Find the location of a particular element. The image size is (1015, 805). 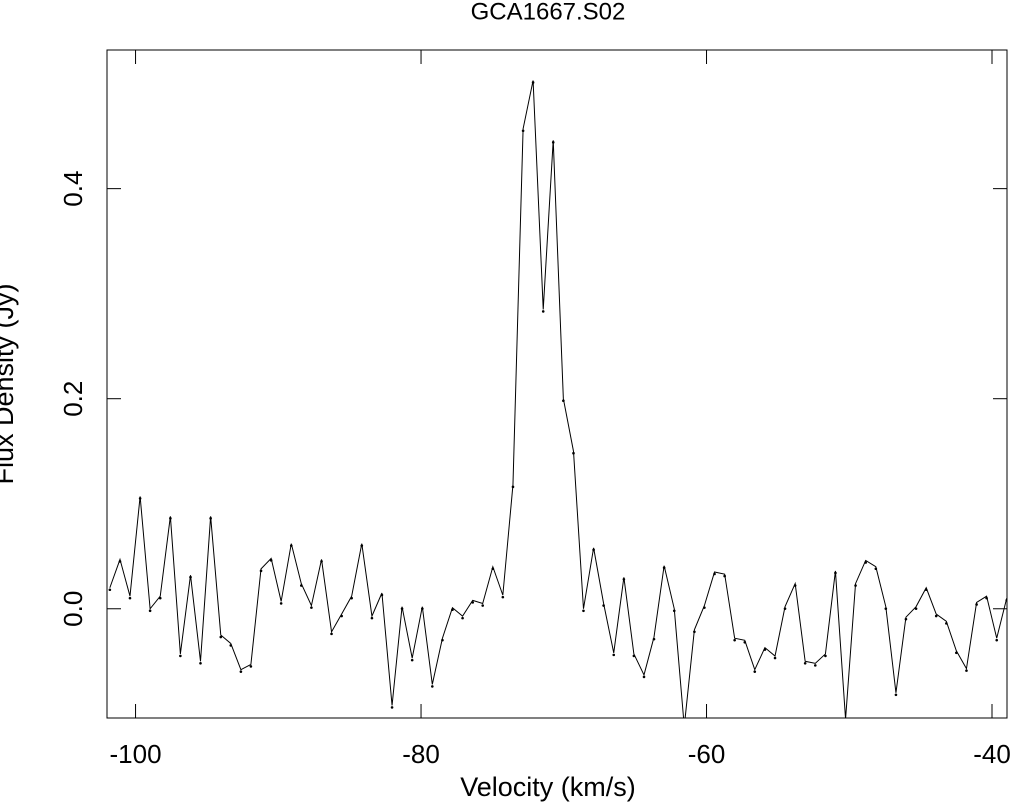

chart-title: GCA1667.S02 is located at coordinates (548, 12).